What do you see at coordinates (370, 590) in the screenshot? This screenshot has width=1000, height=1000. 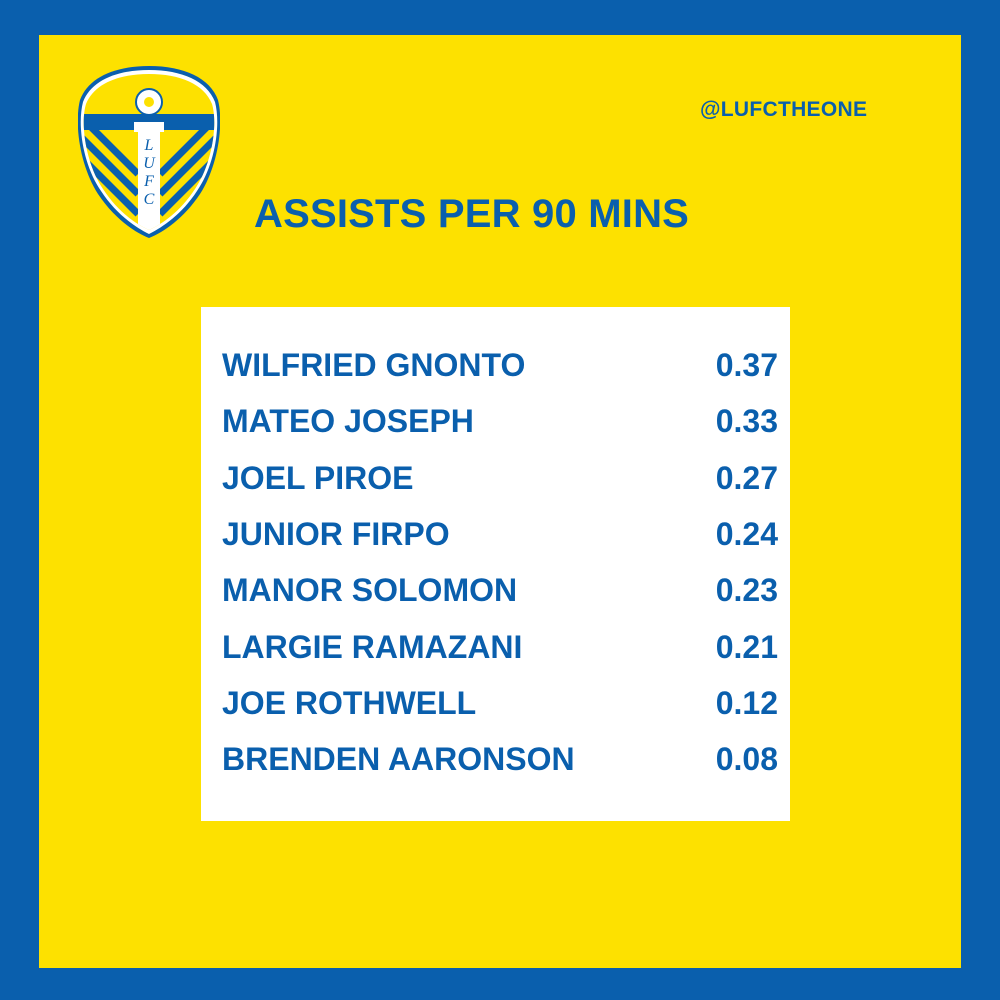 I see `player-name: MANOR SOLOMON` at bounding box center [370, 590].